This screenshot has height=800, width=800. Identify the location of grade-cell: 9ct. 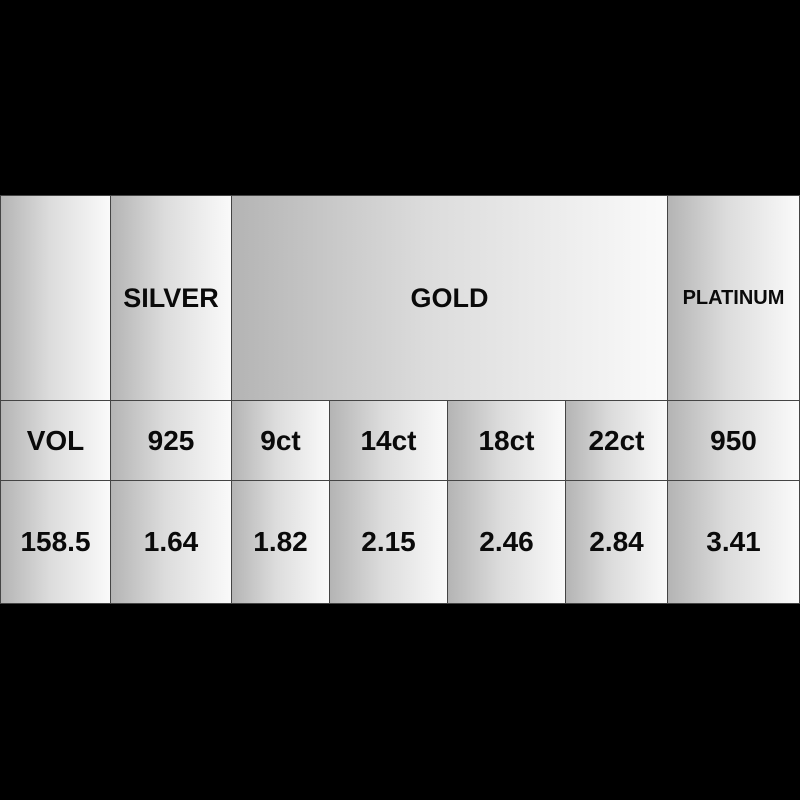
(280, 440).